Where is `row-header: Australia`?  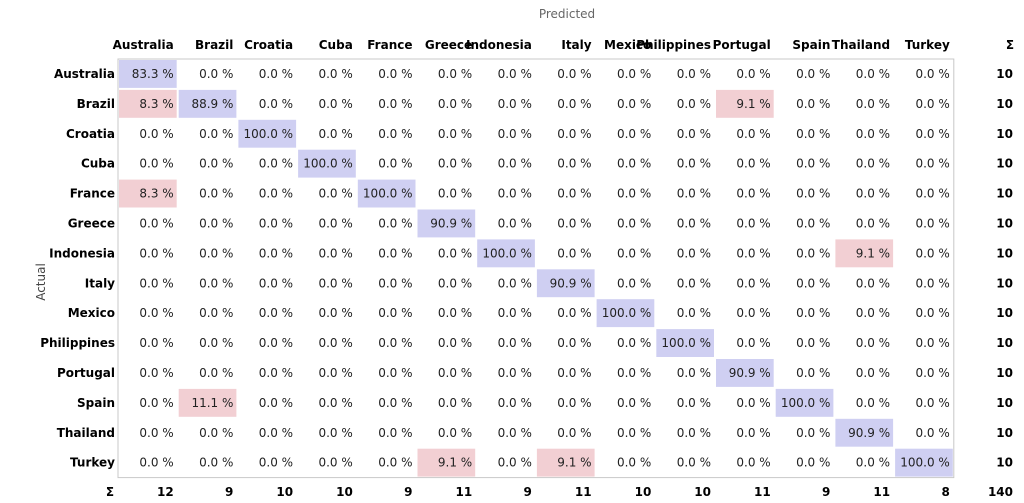
row-header: Australia is located at coordinates (84, 74).